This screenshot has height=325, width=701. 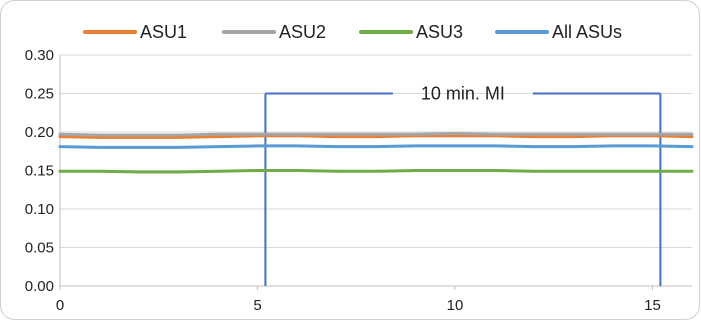 I want to click on y-tick-label: 0.25, so click(x=39, y=94).